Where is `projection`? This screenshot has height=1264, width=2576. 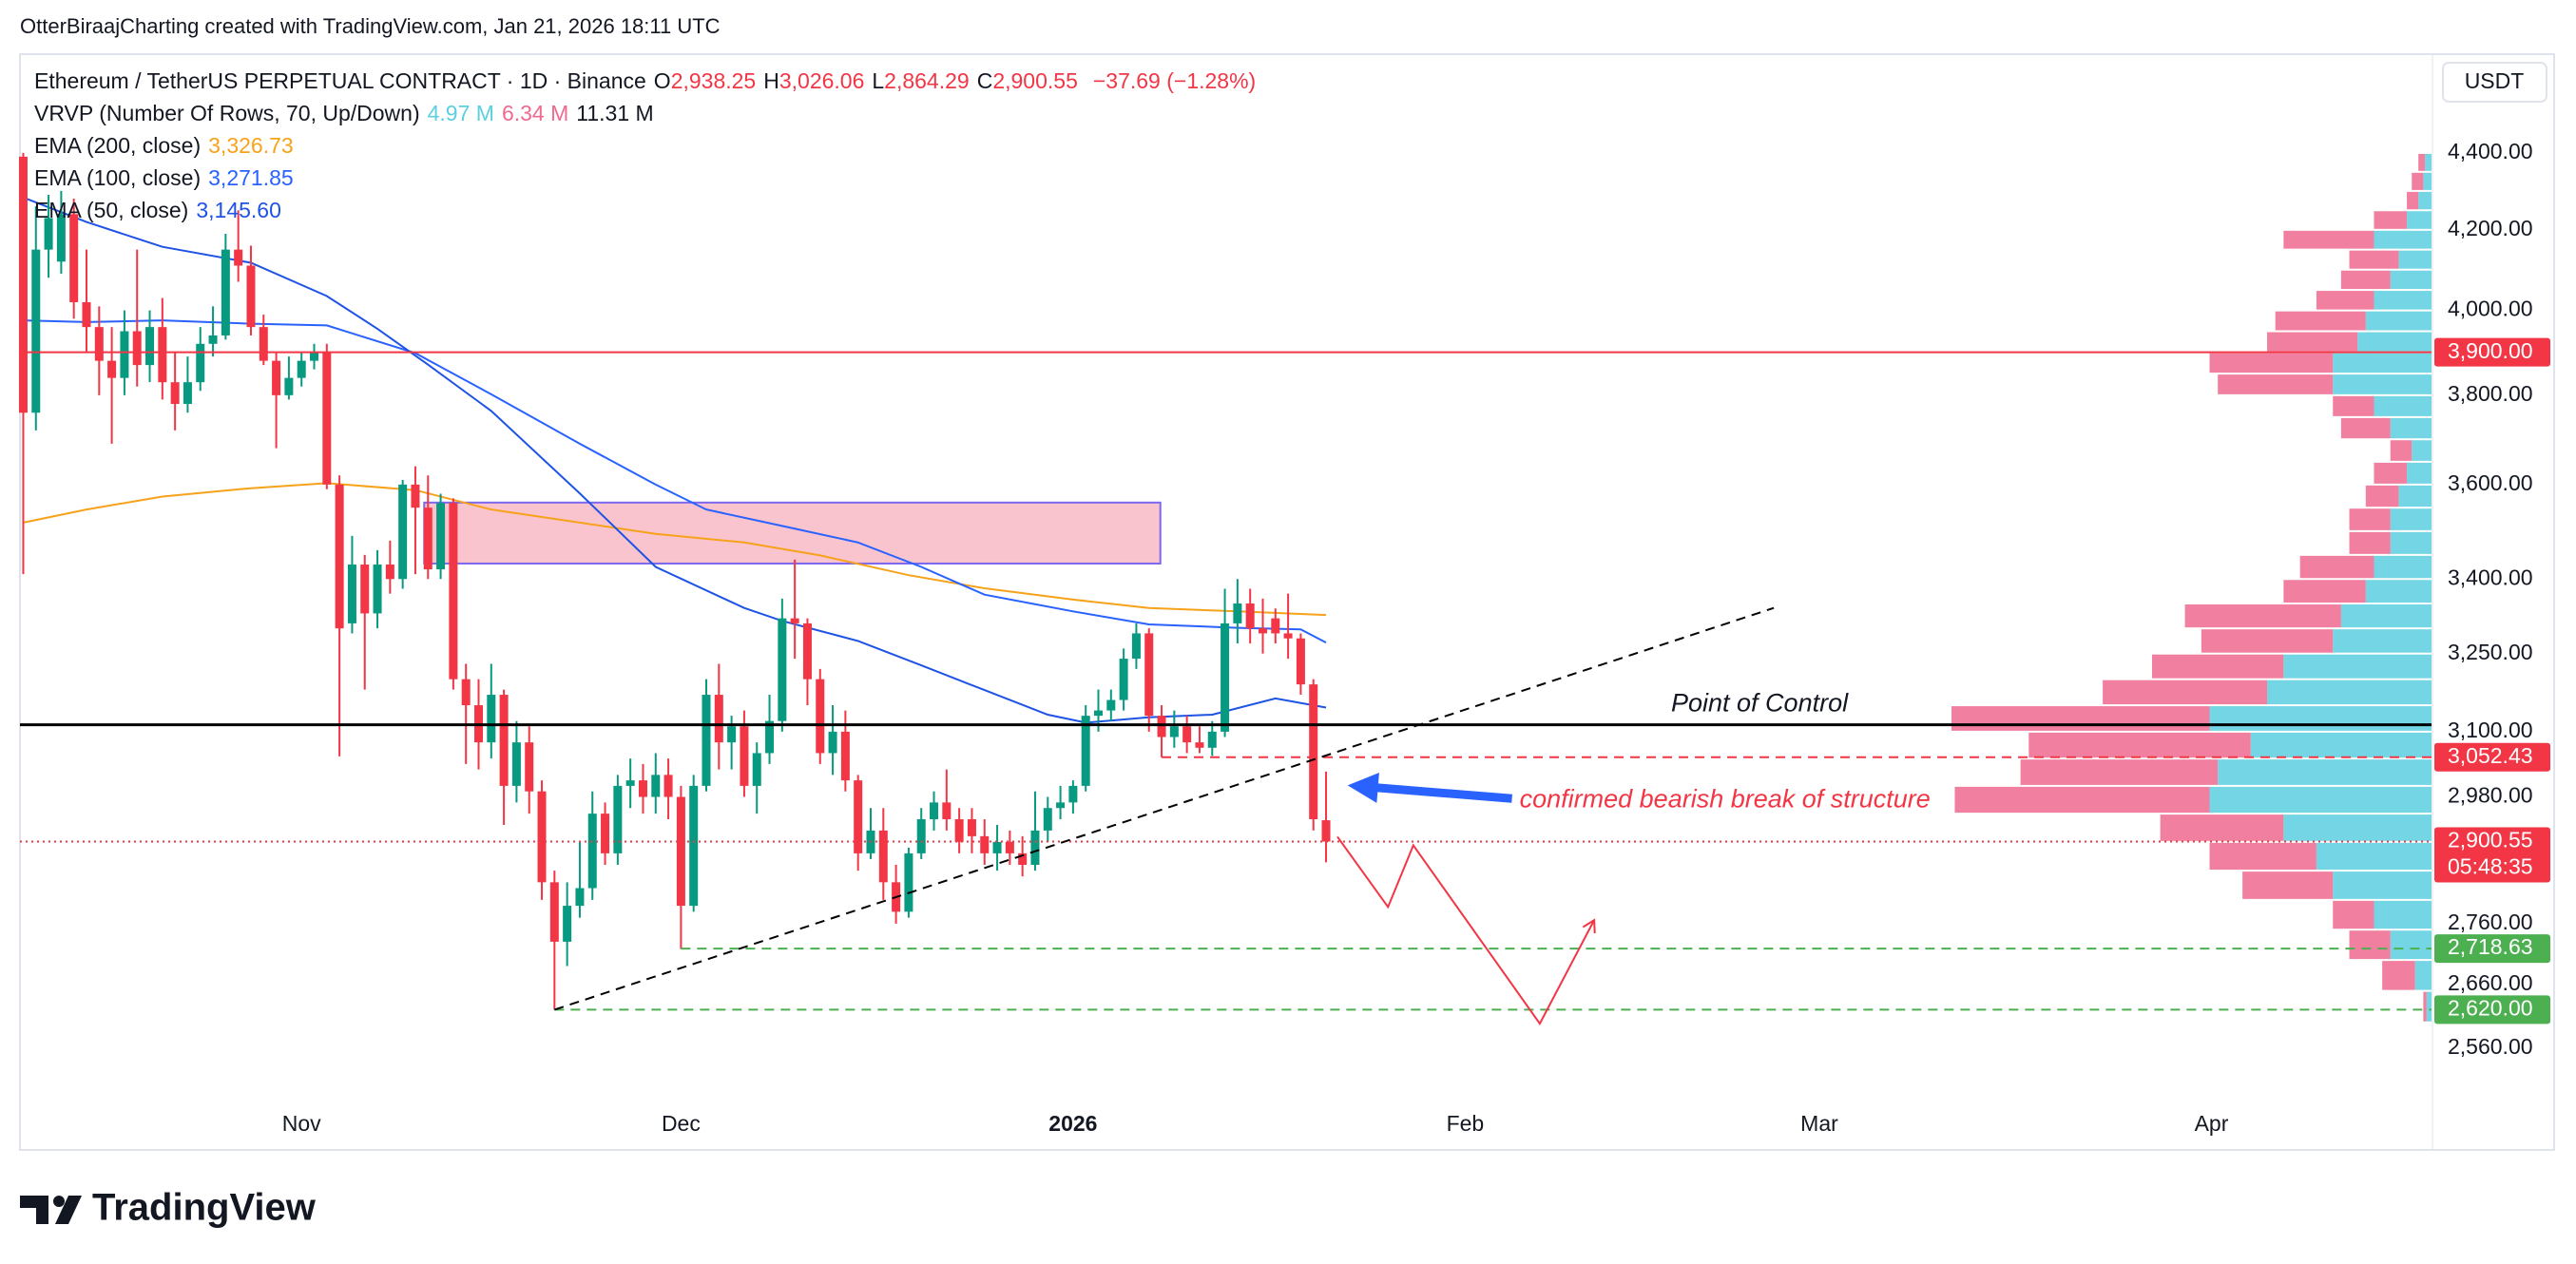
projection is located at coordinates (1466, 930).